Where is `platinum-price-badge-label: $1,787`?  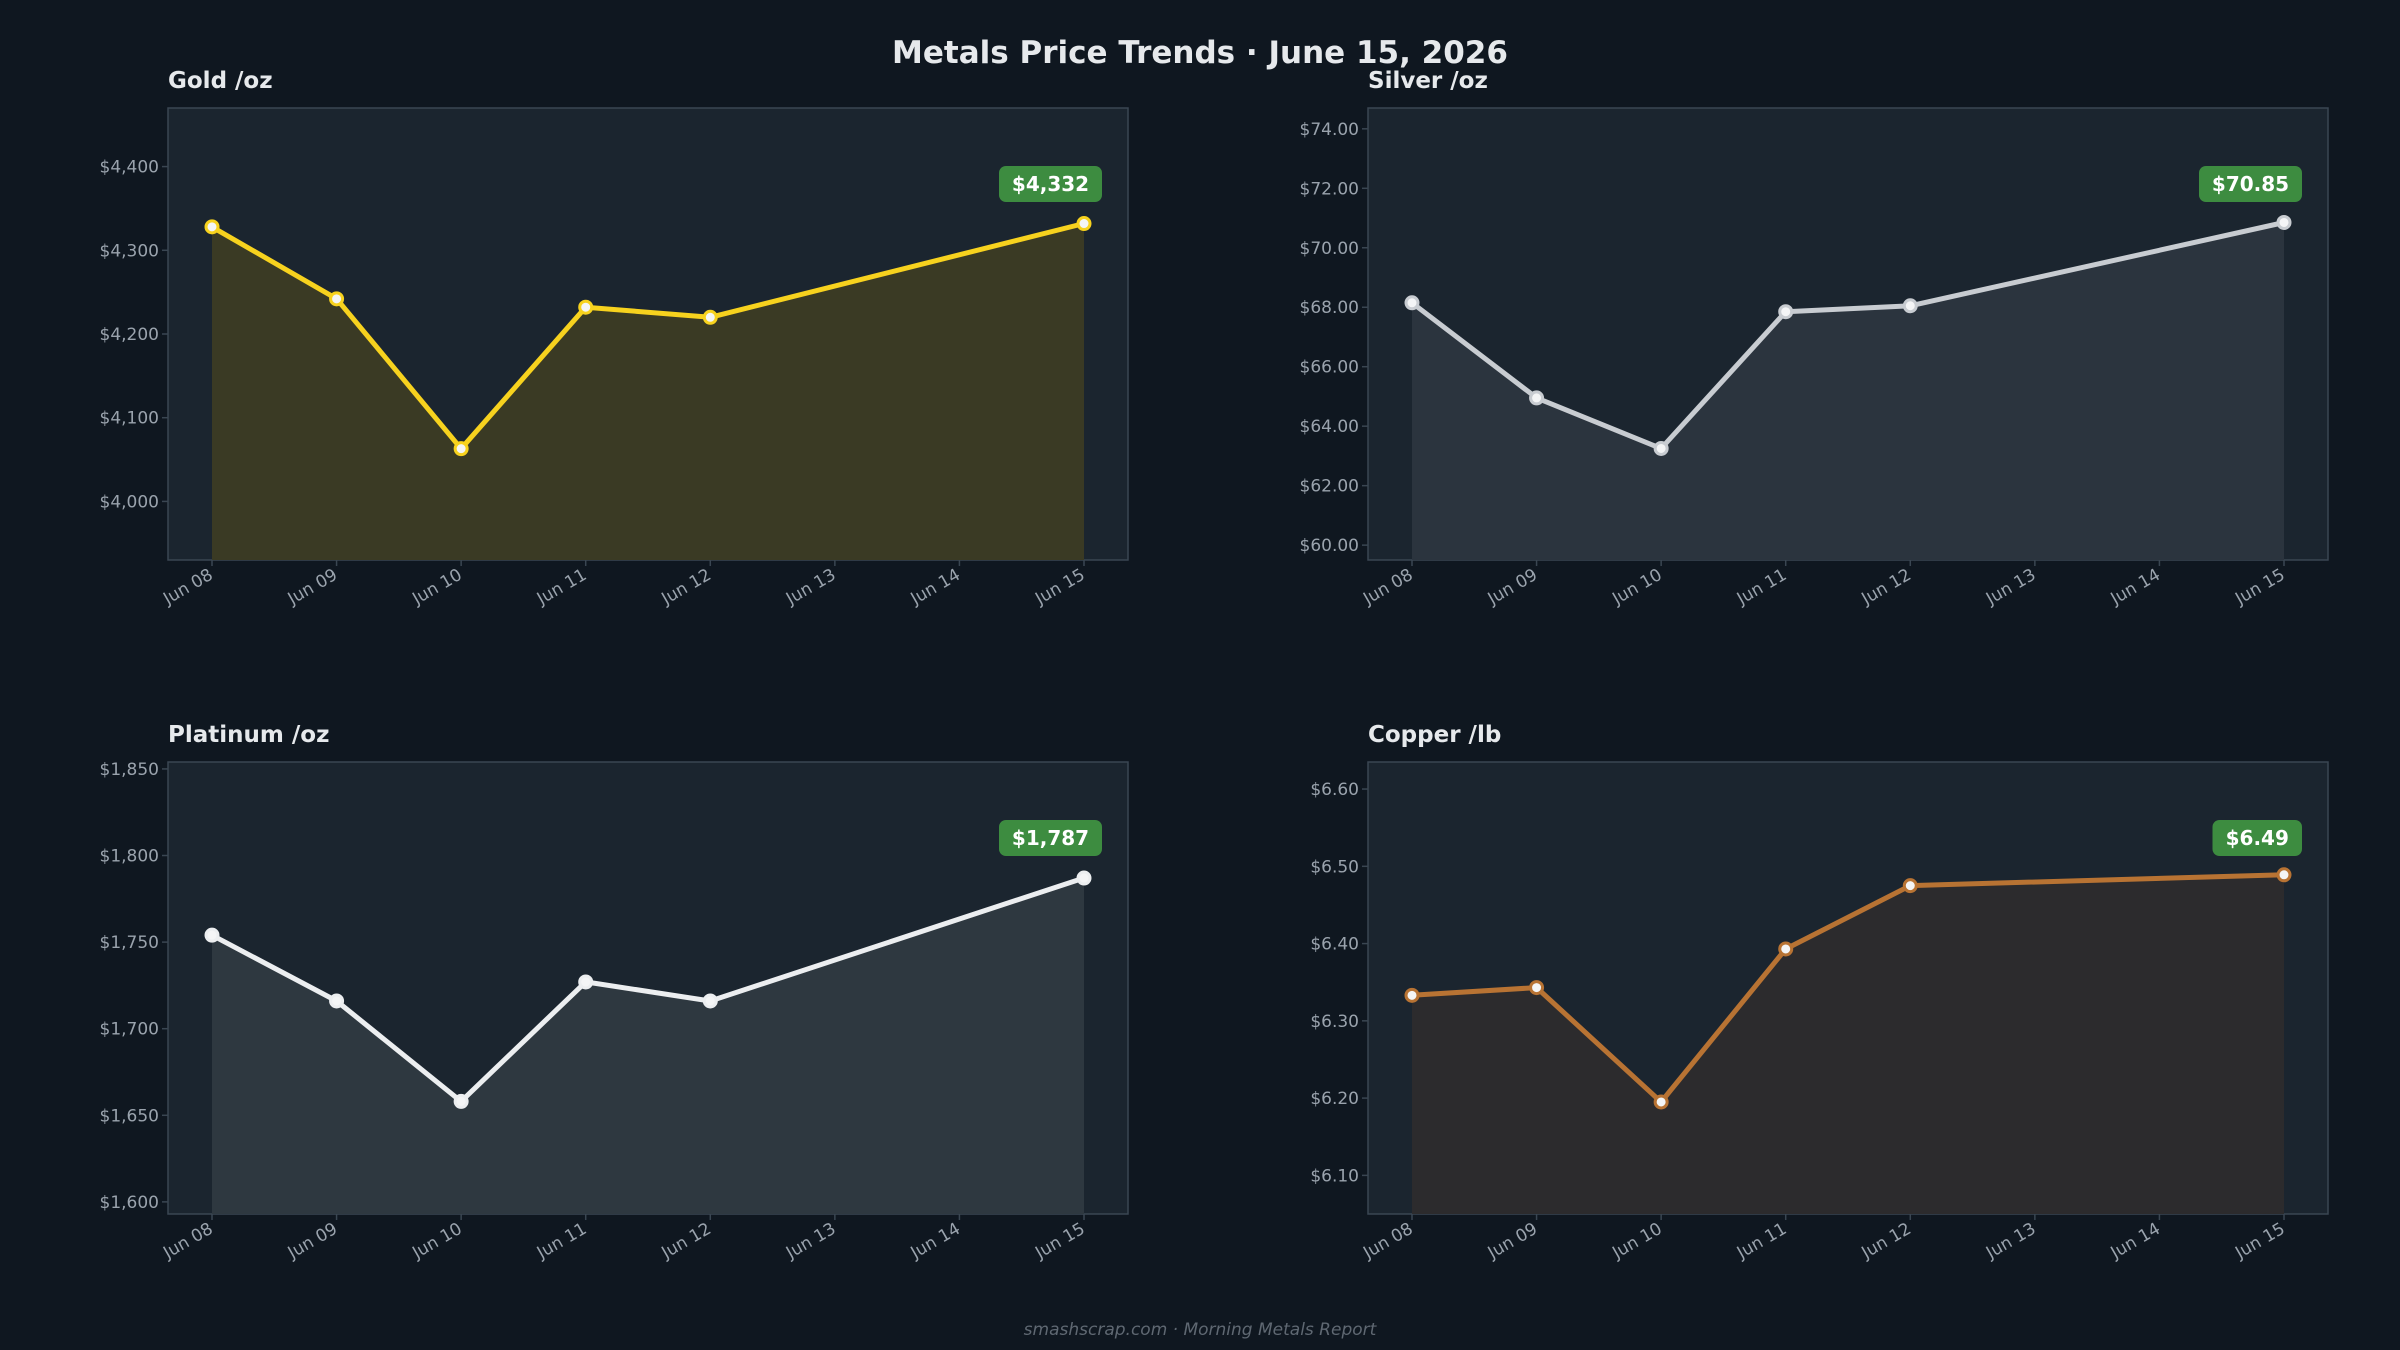 platinum-price-badge-label: $1,787 is located at coordinates (1050, 838).